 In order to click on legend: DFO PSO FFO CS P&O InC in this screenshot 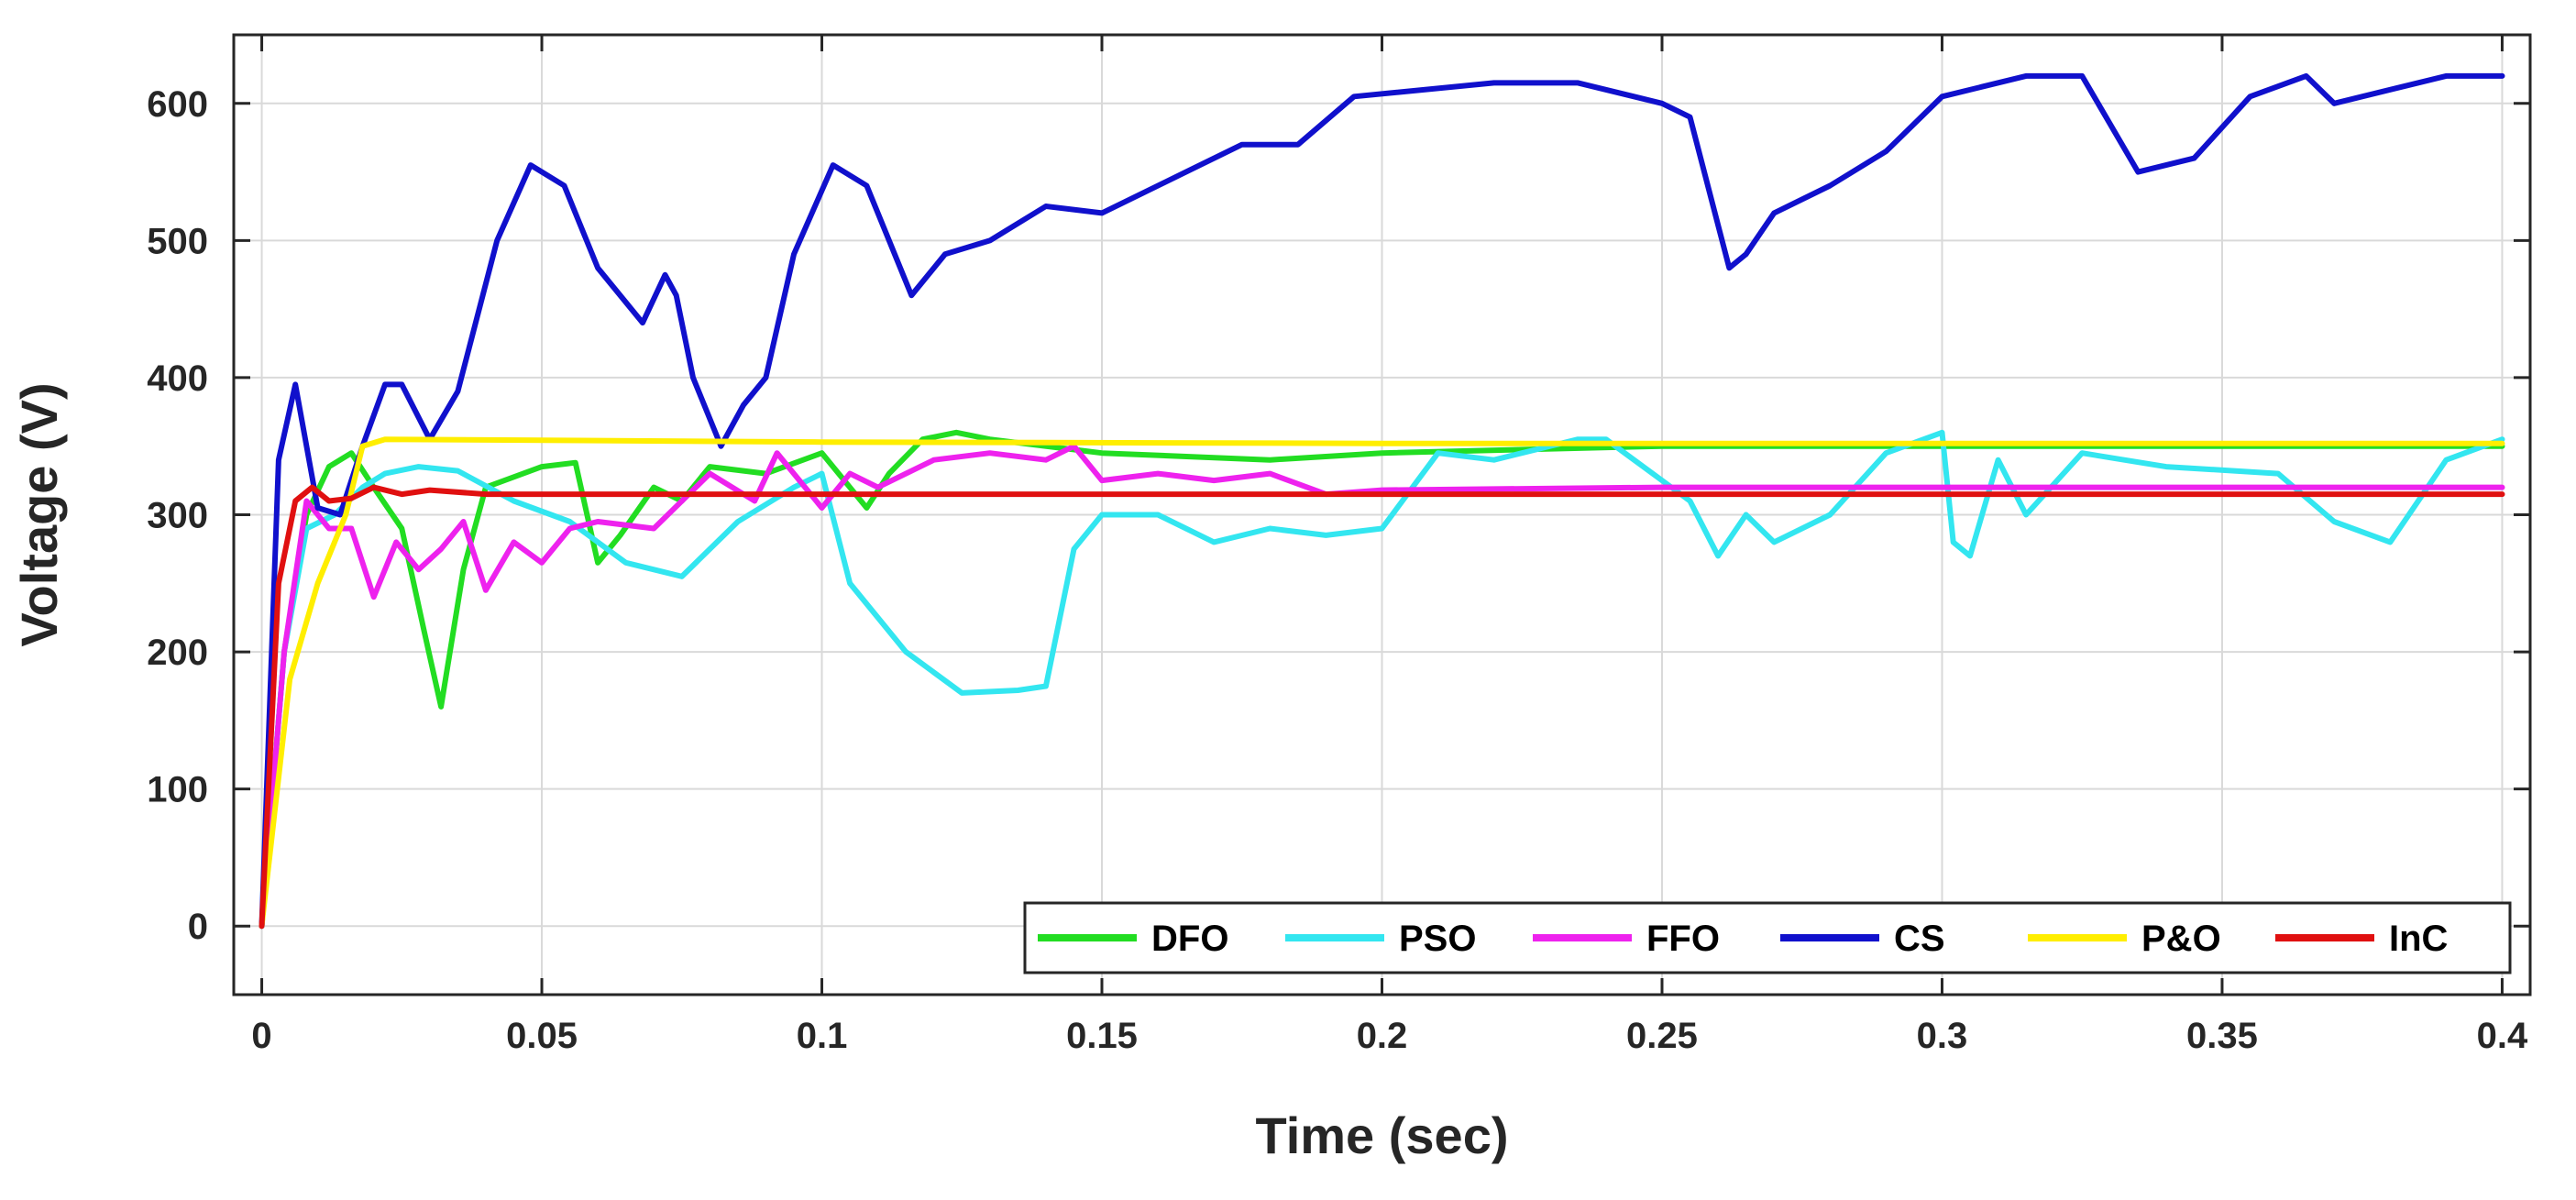, I will do `click(1767, 937)`.